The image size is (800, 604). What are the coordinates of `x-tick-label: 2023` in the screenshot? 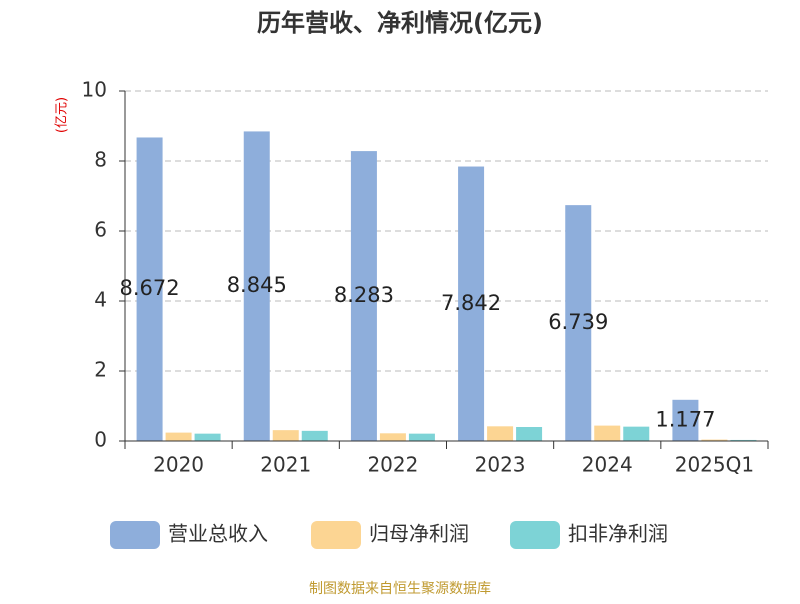 It's located at (500, 465).